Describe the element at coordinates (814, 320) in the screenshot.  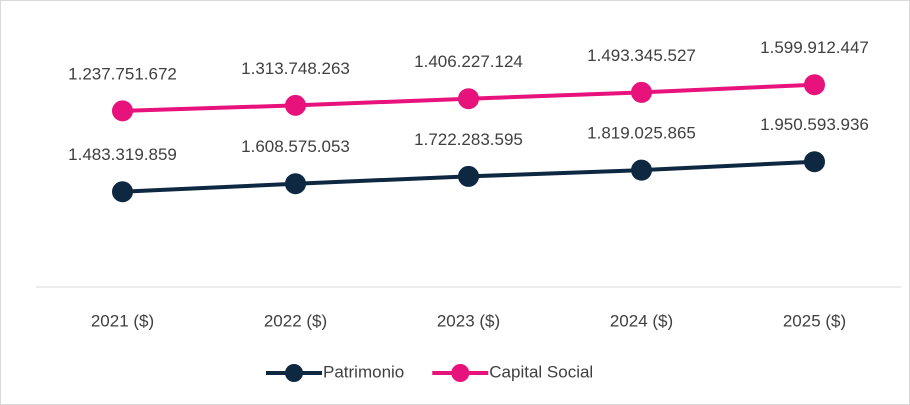
I see `x-tick-label: 2025 ($)` at that location.